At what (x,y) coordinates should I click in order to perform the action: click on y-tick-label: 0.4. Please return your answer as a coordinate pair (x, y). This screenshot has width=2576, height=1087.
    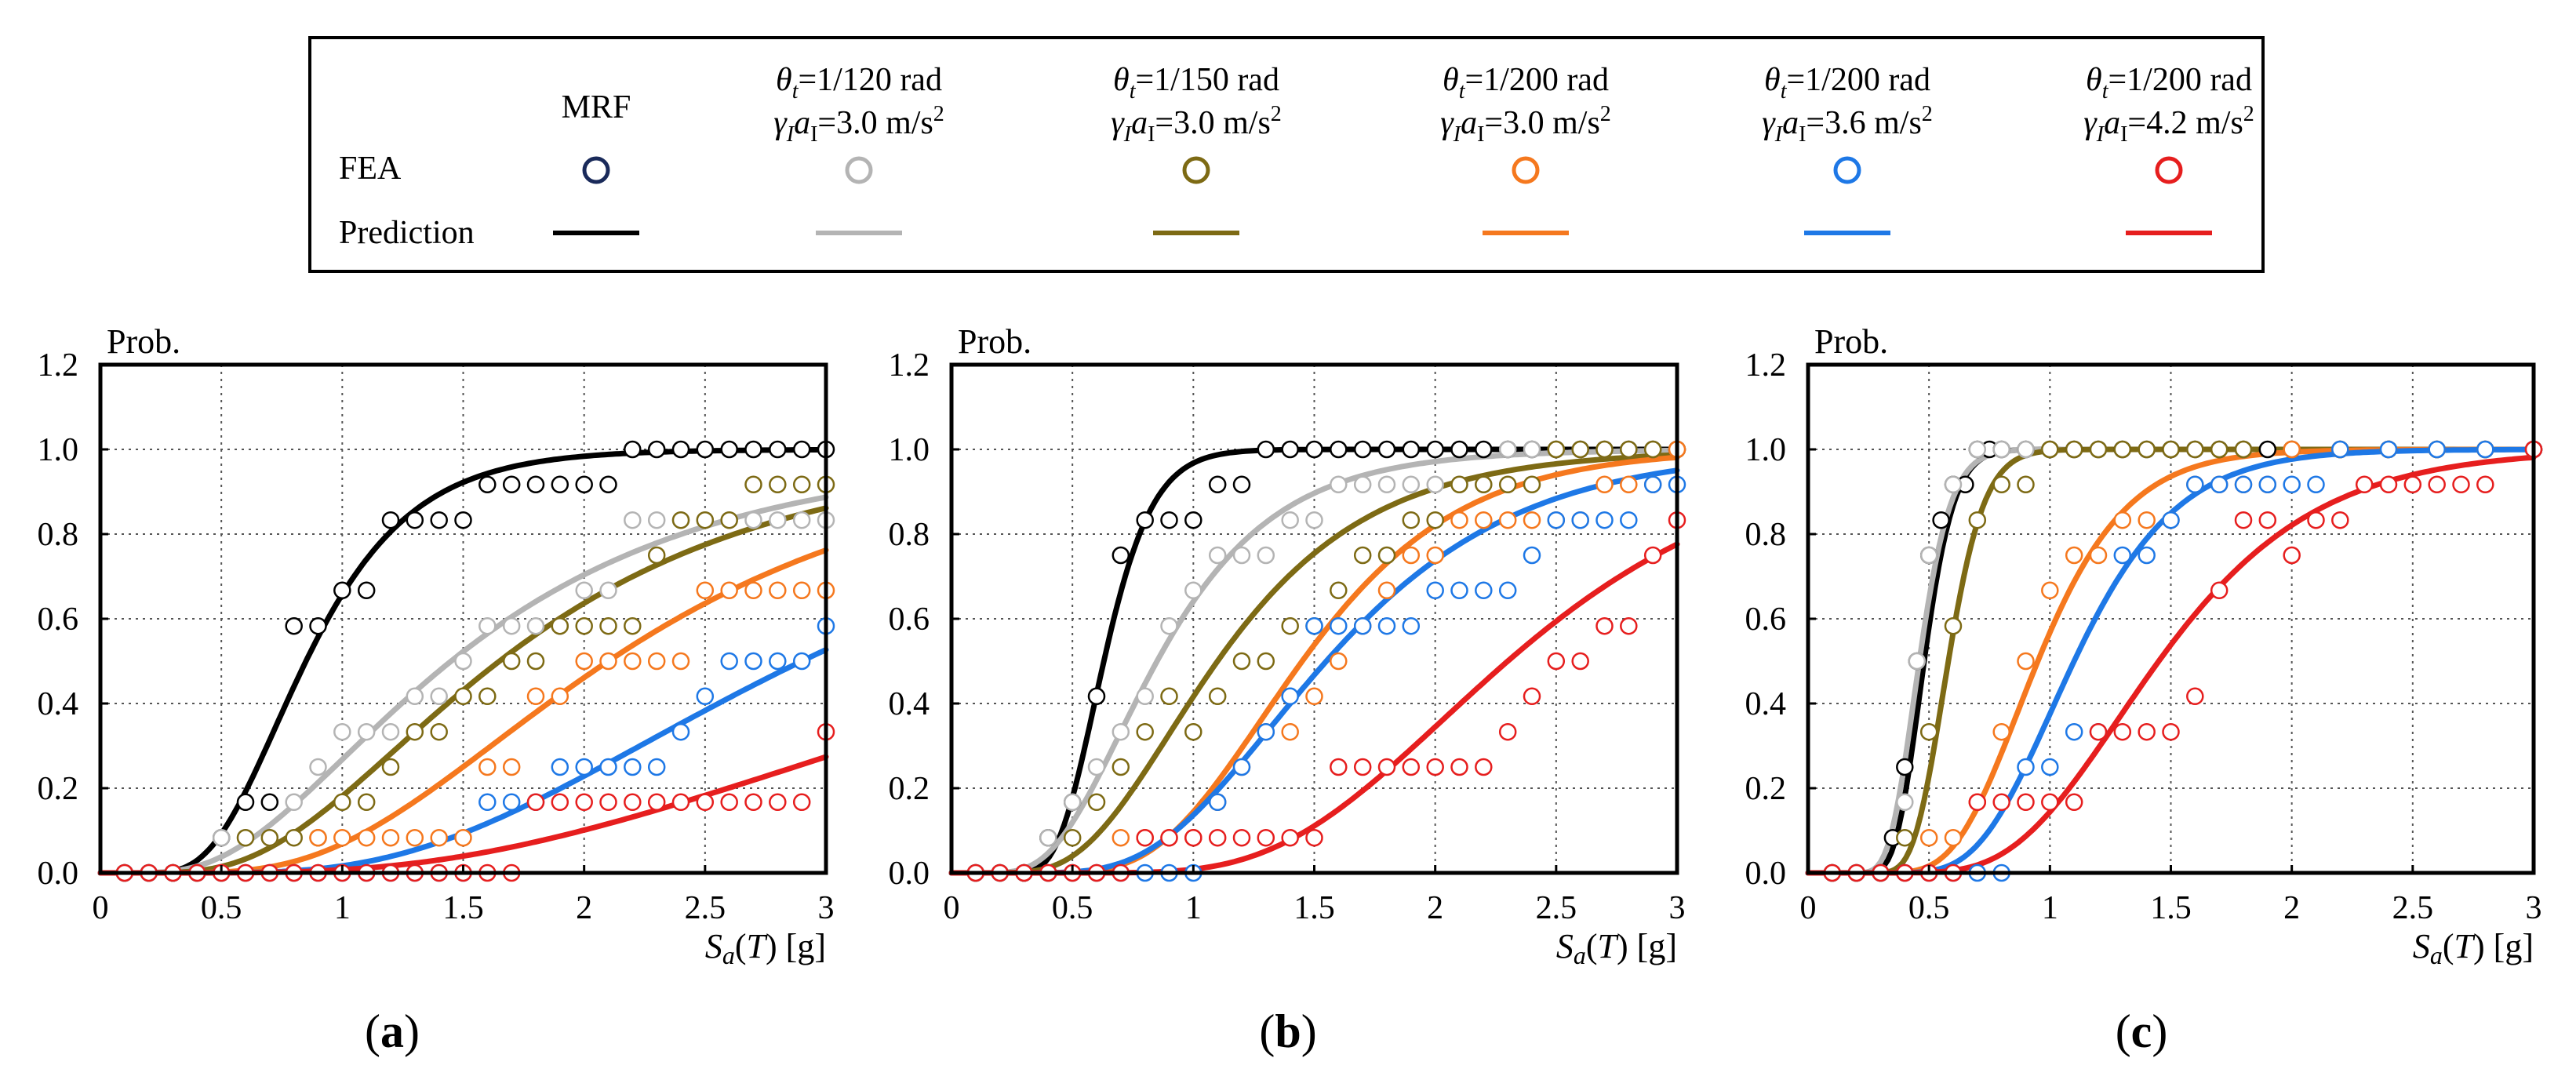
    Looking at the image, I should click on (59, 704).